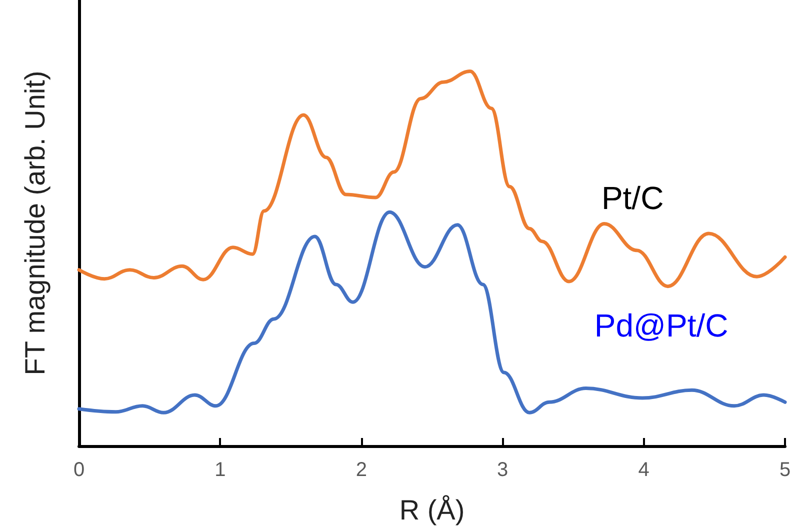 Image resolution: width=809 pixels, height=529 pixels. What do you see at coordinates (632, 198) in the screenshot?
I see `series-label: Pt/C` at bounding box center [632, 198].